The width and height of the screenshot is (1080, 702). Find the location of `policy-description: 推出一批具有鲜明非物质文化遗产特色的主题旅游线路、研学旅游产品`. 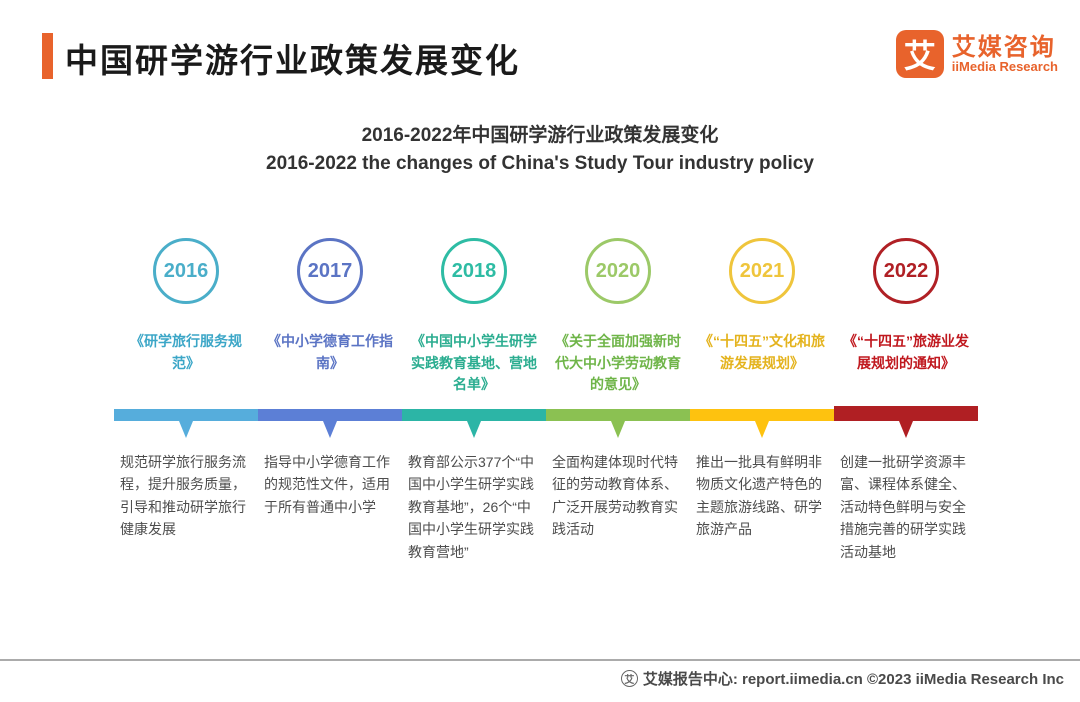

policy-description: 推出一批具有鲜明非物质文化遗产特色的主题旅游线路、研学旅游产品 is located at coordinates (759, 496).